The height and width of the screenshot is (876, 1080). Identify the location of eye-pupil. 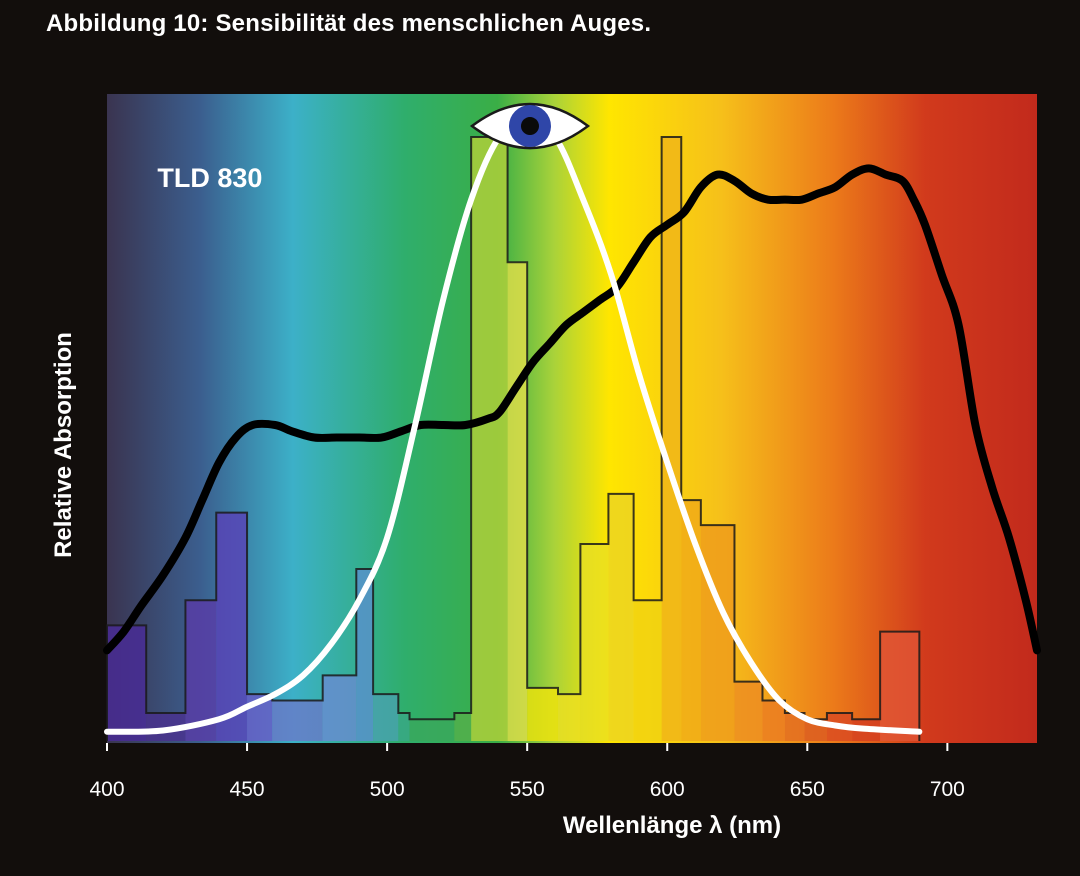
(529, 126).